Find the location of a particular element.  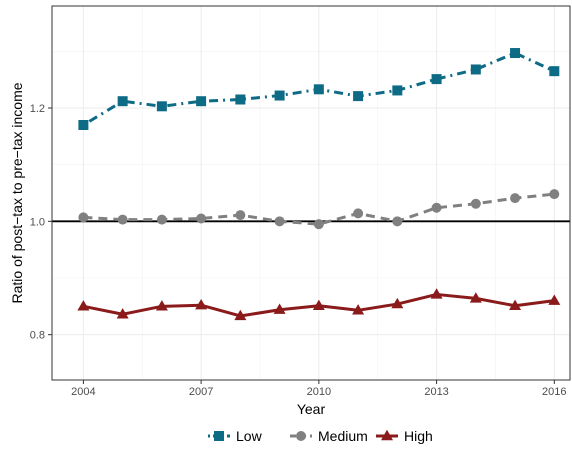

legend-item-low: Low is located at coordinates (235, 436).